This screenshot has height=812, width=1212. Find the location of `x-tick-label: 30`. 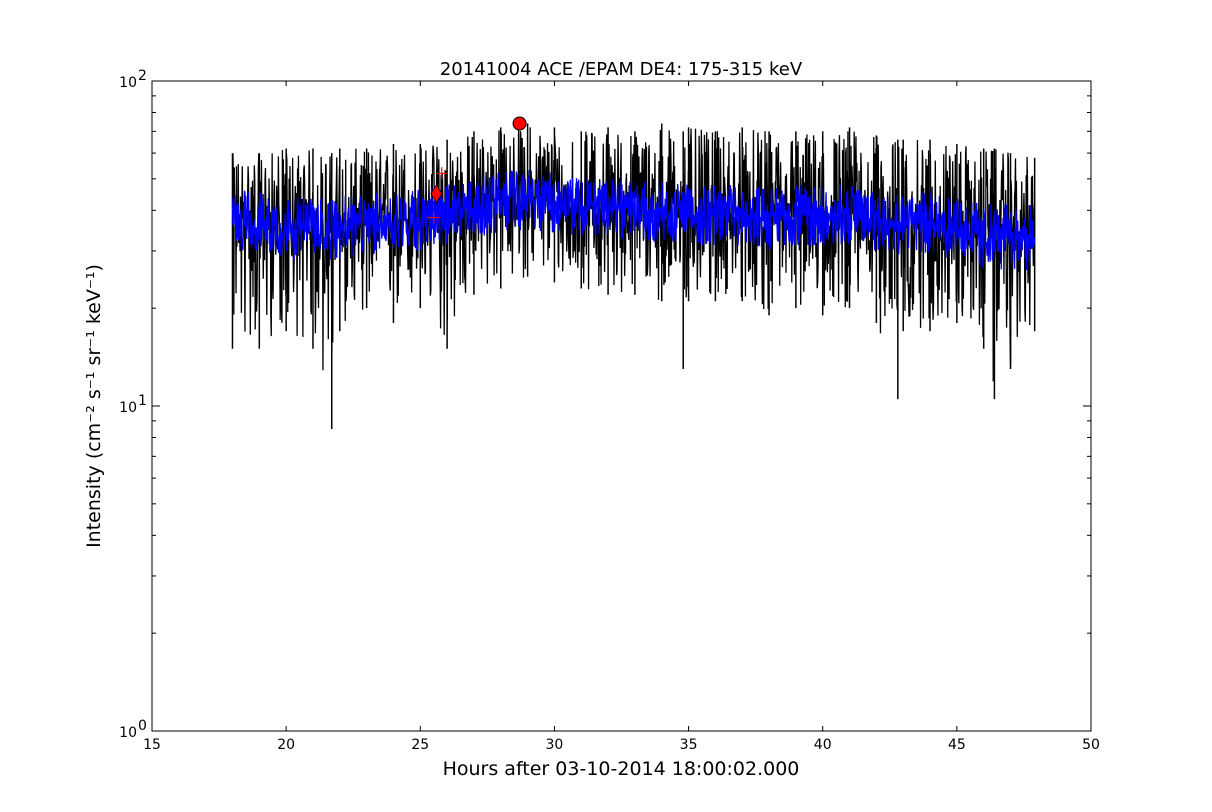

x-tick-label: 30 is located at coordinates (555, 745).